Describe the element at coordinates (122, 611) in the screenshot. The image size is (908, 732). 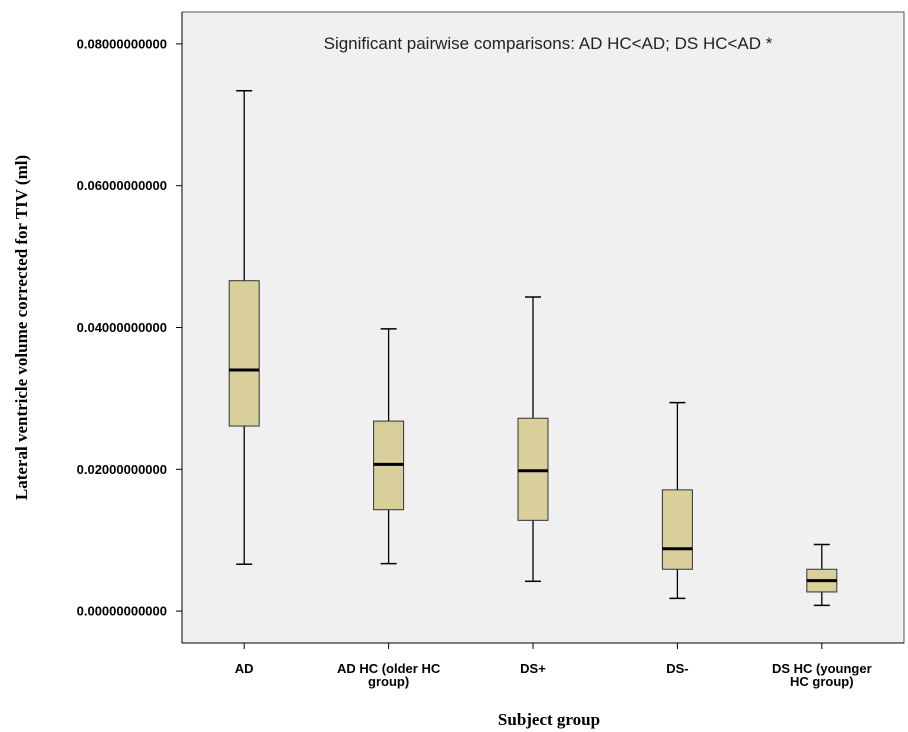
I see `y-tick-label: 0.00000000000` at that location.